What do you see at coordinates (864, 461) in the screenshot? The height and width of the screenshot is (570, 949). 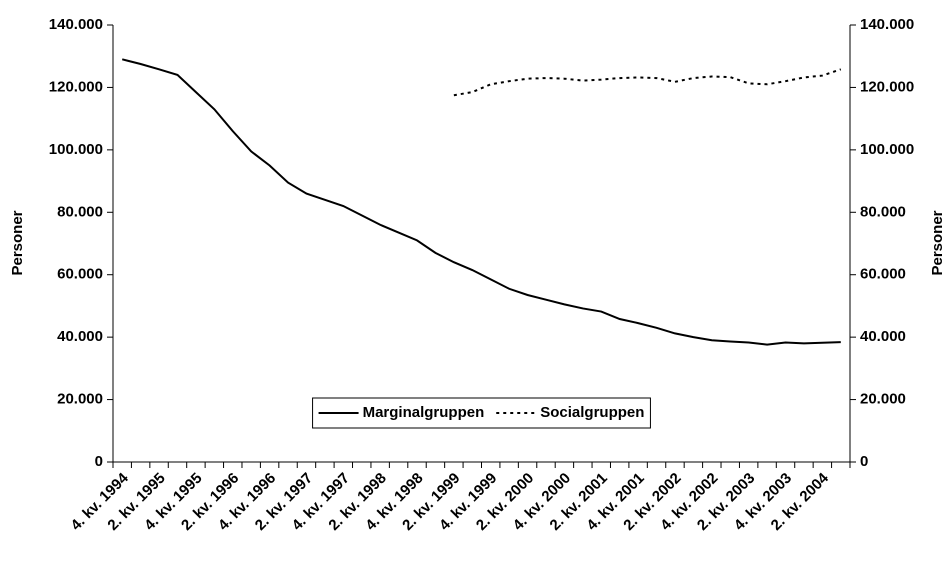 I see `y2-tick-label: 0` at bounding box center [864, 461].